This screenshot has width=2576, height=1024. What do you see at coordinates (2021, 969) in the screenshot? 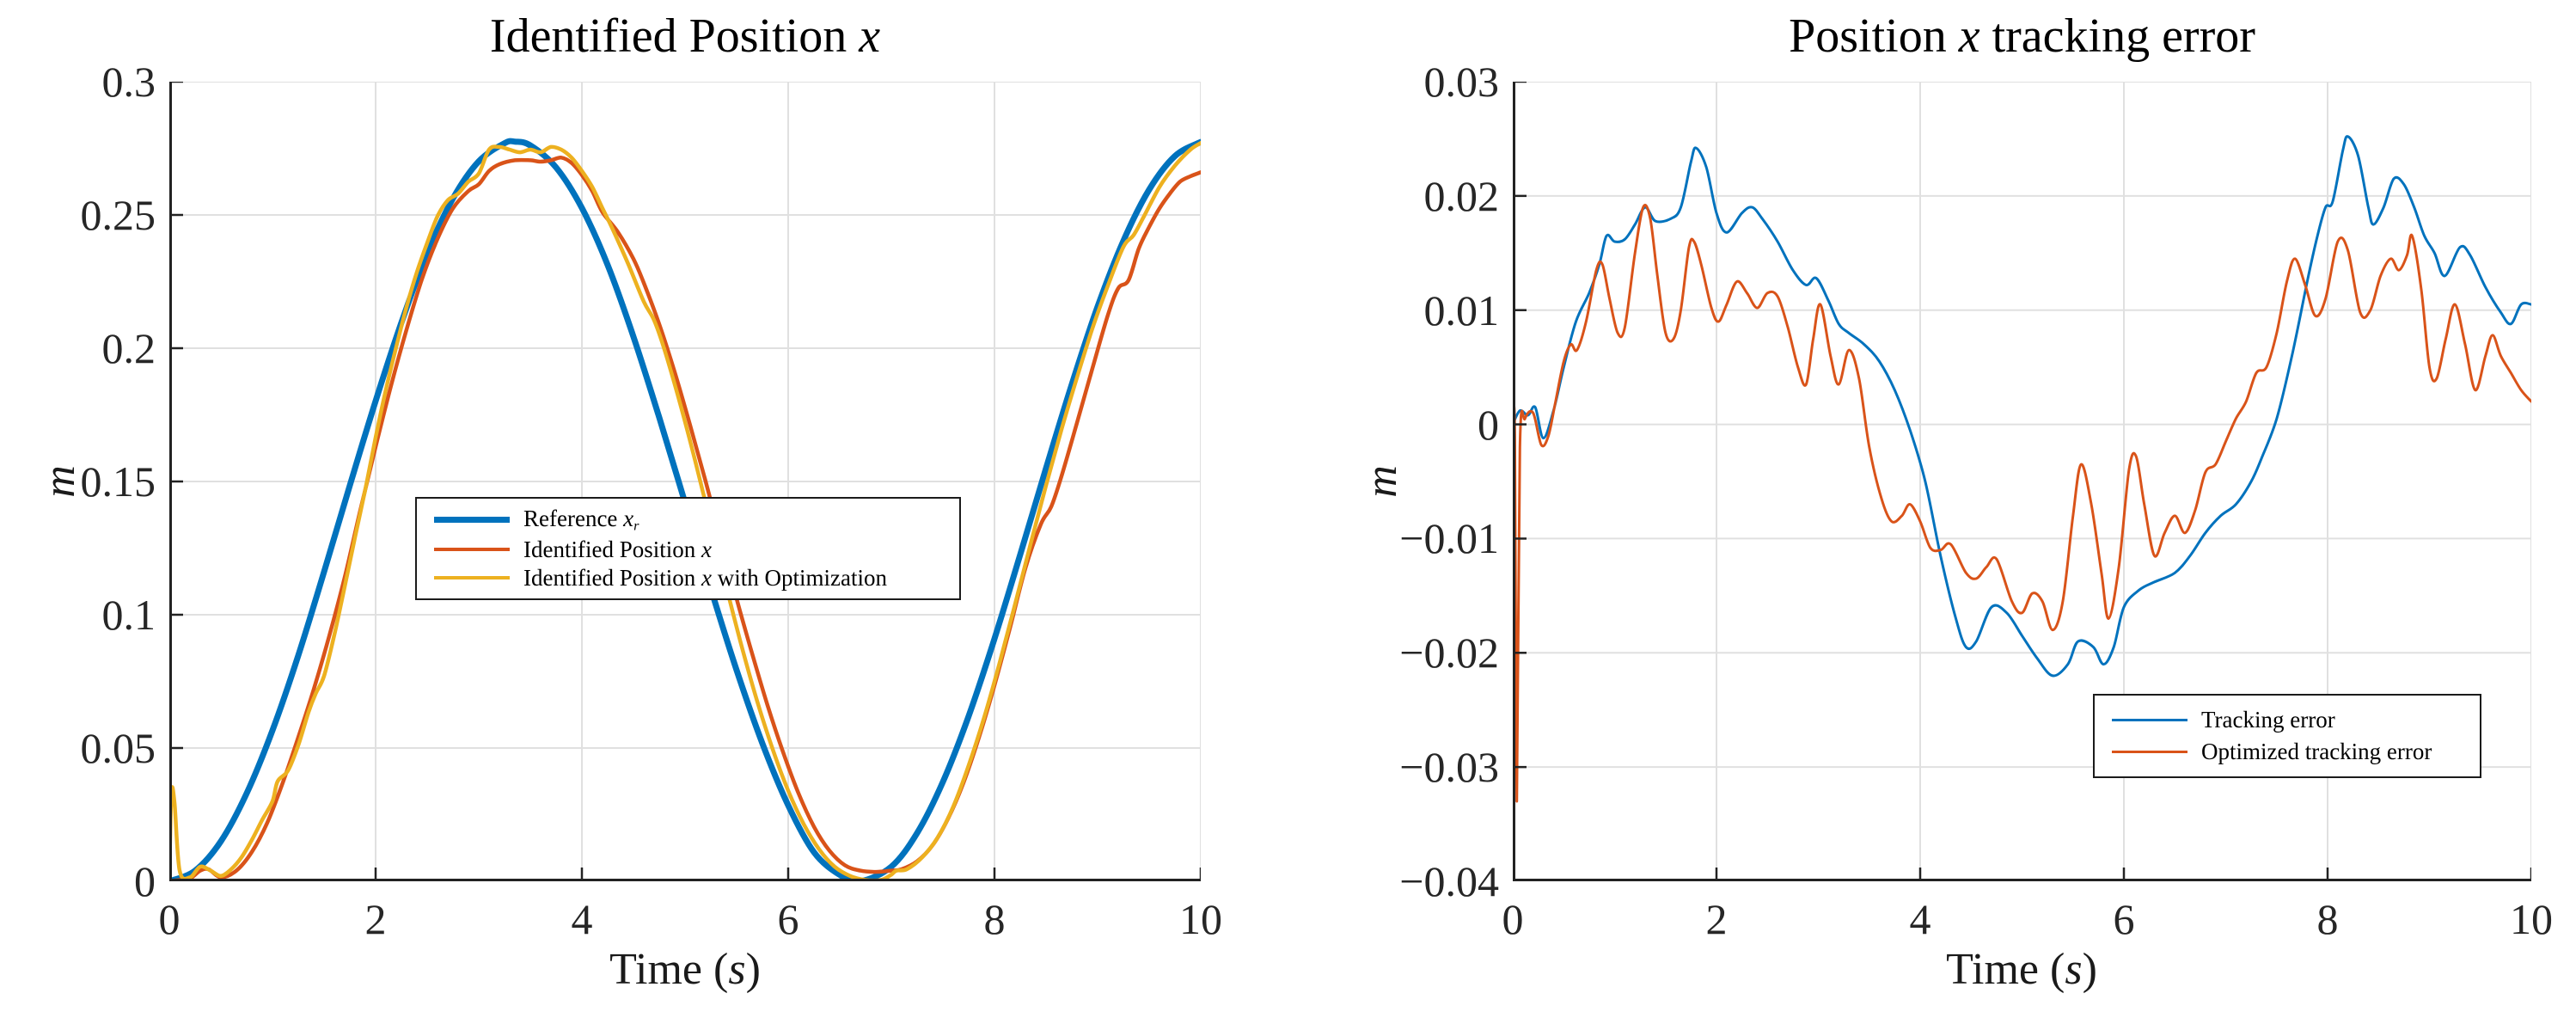
I see `right-x-axis-label: Time (s)` at bounding box center [2021, 969].